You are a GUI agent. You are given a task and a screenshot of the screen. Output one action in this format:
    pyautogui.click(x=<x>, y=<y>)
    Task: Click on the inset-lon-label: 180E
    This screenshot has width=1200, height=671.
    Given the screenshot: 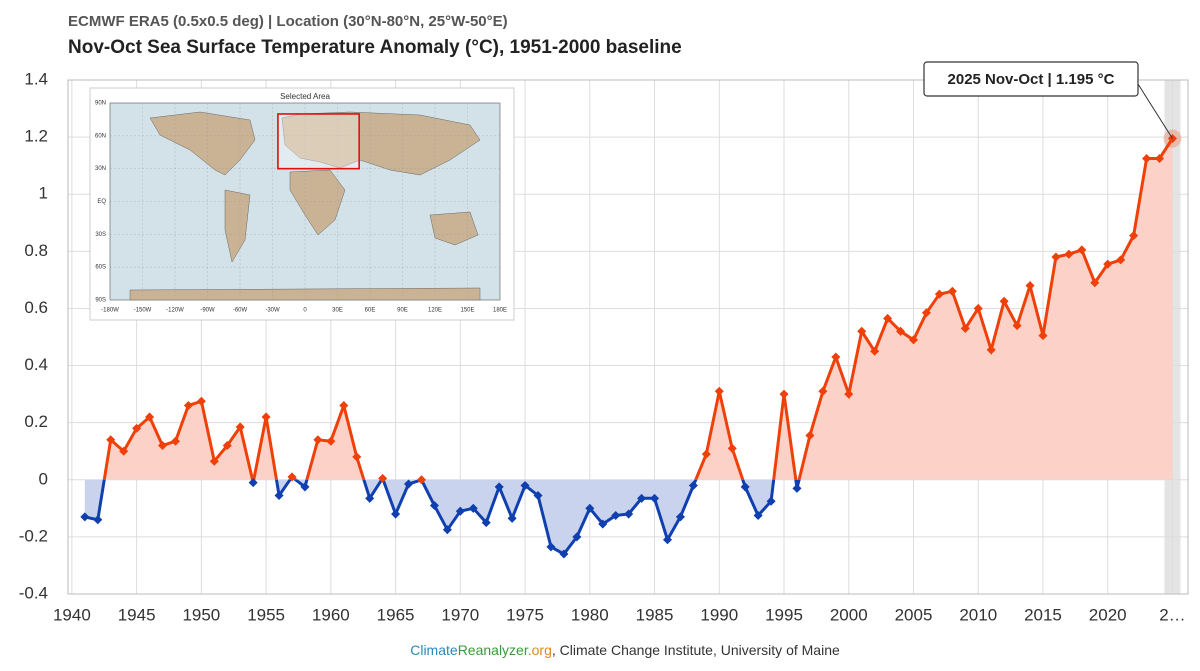 What is the action you would take?
    pyautogui.click(x=500, y=311)
    